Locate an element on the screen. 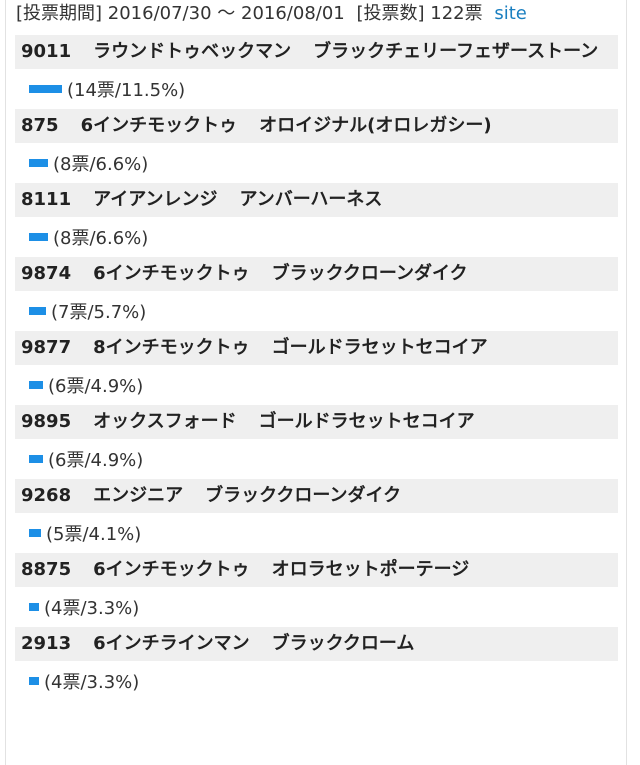  ranking-item-stat: (7票/5.7%) is located at coordinates (316, 311).